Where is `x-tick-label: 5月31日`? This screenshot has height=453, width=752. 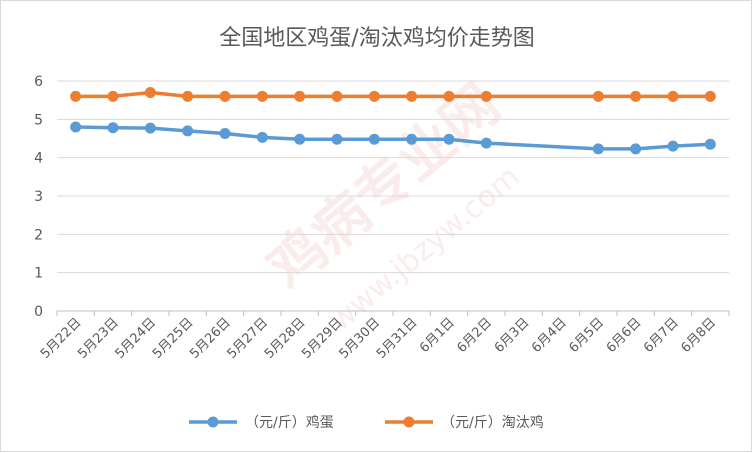
x-tick-label: 5月31日 is located at coordinates (397, 338).